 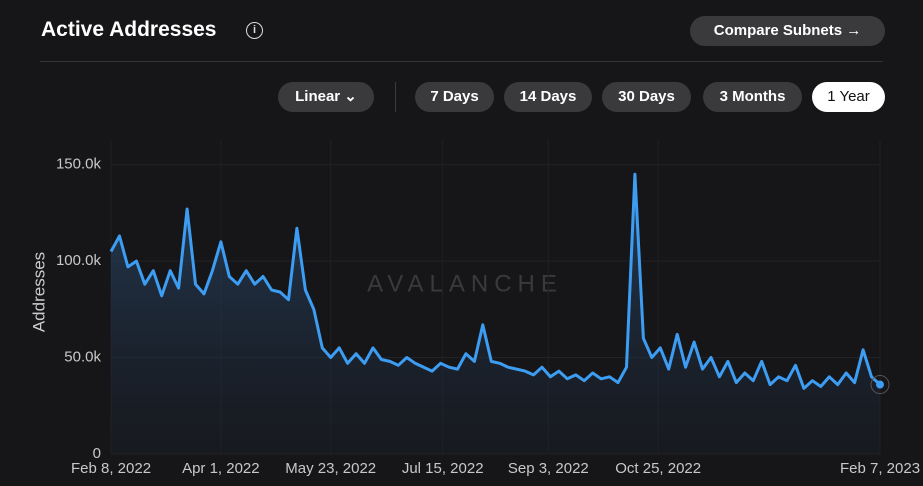 What do you see at coordinates (79, 260) in the screenshot?
I see `y-tick-label: 100.0k` at bounding box center [79, 260].